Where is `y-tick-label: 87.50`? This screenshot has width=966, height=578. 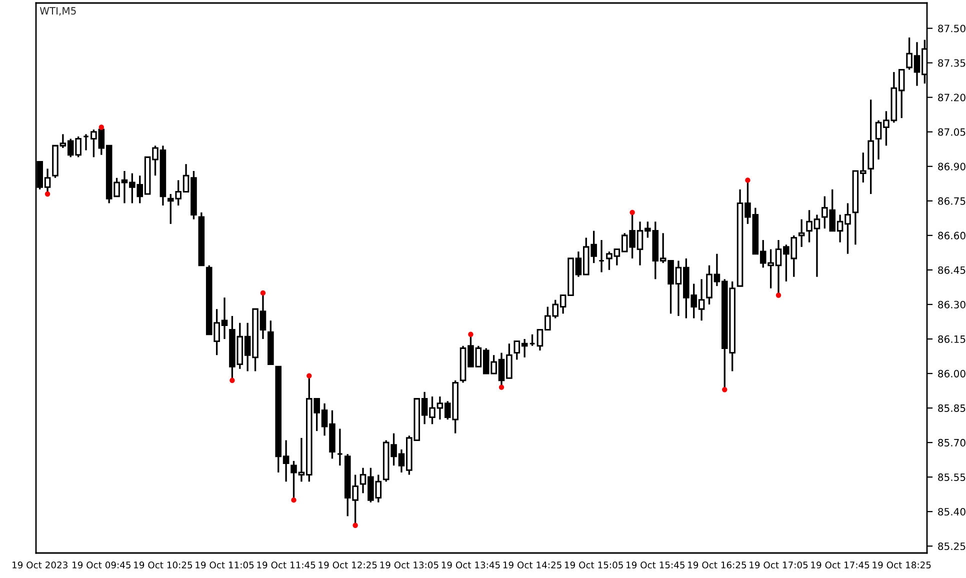 y-tick-label: 87.50 is located at coordinates (952, 28).